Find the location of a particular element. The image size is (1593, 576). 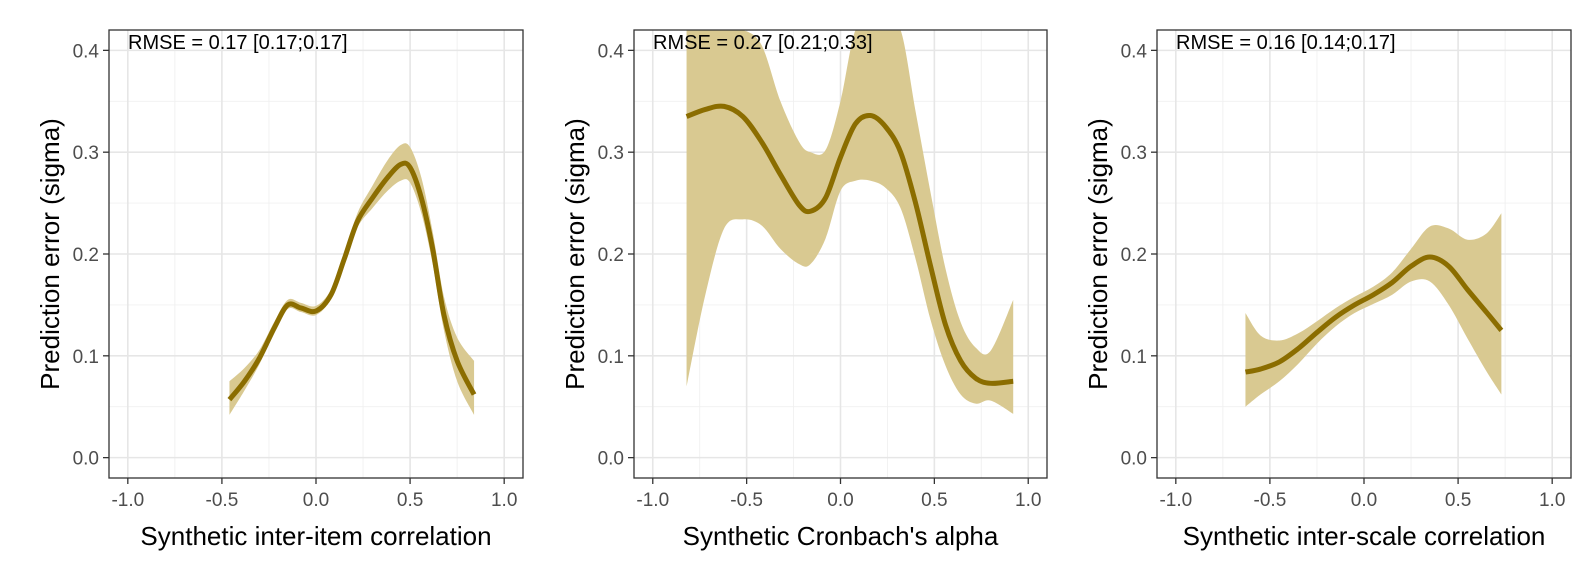

x-axis-title: Synthetic Cronbach's alpha is located at coordinates (841, 536).